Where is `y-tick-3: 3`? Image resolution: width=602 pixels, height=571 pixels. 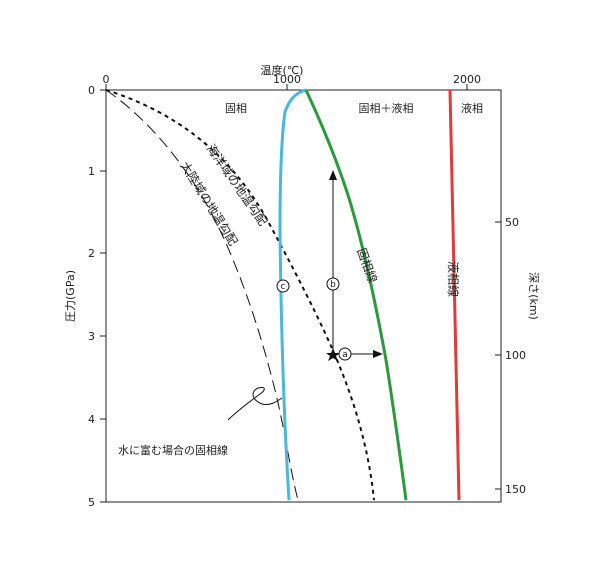
y-tick-3: 3 is located at coordinates (91, 336).